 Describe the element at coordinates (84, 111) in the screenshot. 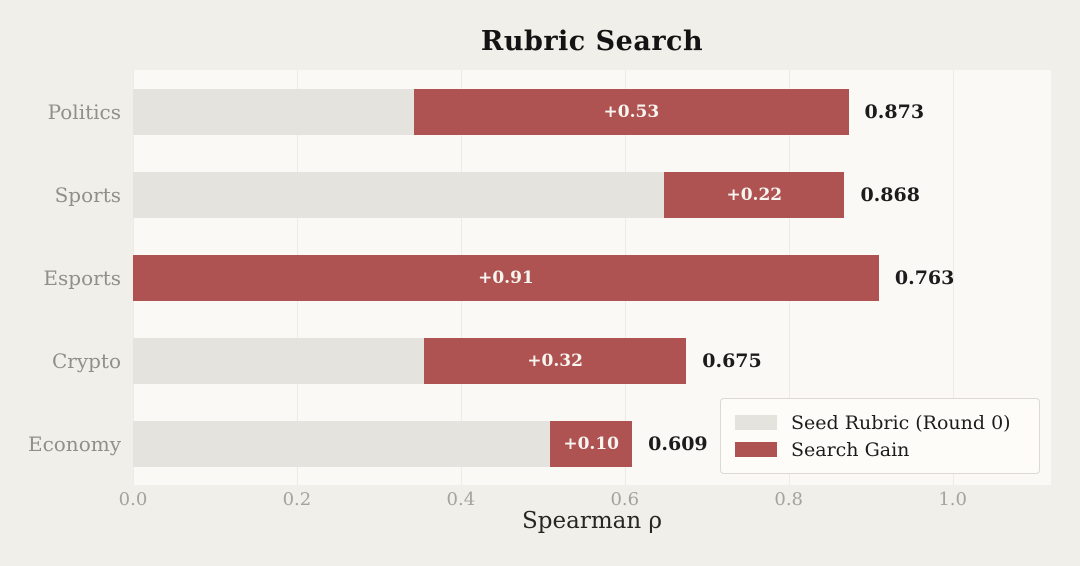

I see `category-label-politics: Politics` at that location.